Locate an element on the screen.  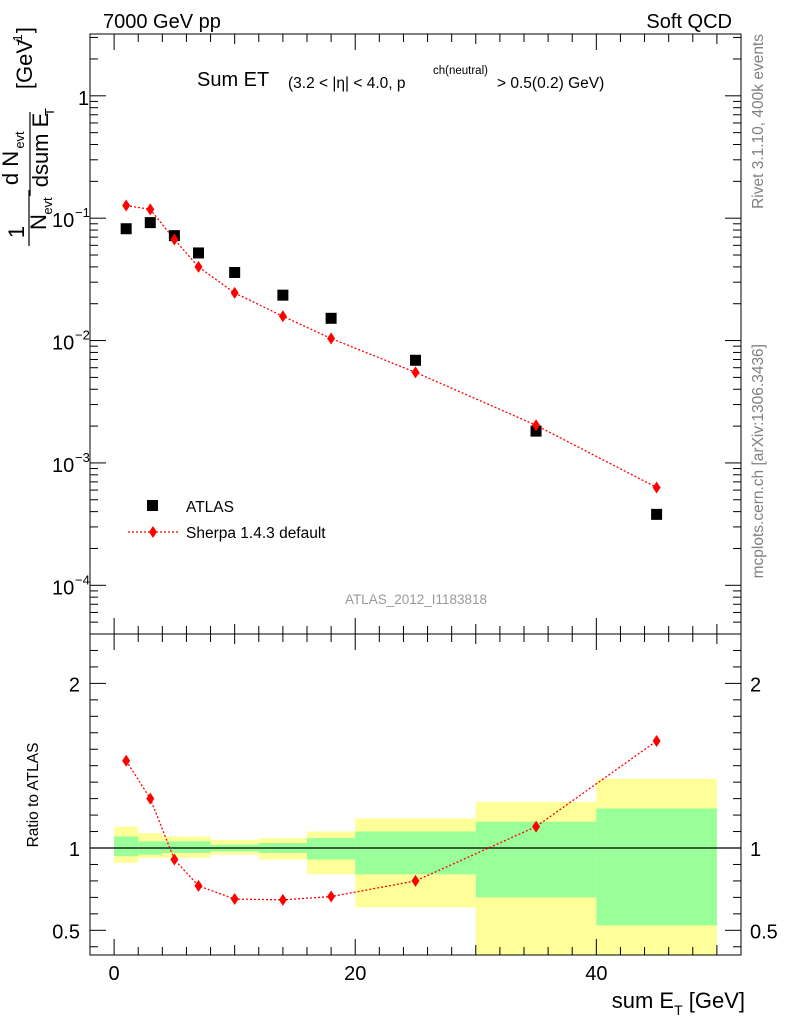
svg-text: N is located at coordinates (38, 222).